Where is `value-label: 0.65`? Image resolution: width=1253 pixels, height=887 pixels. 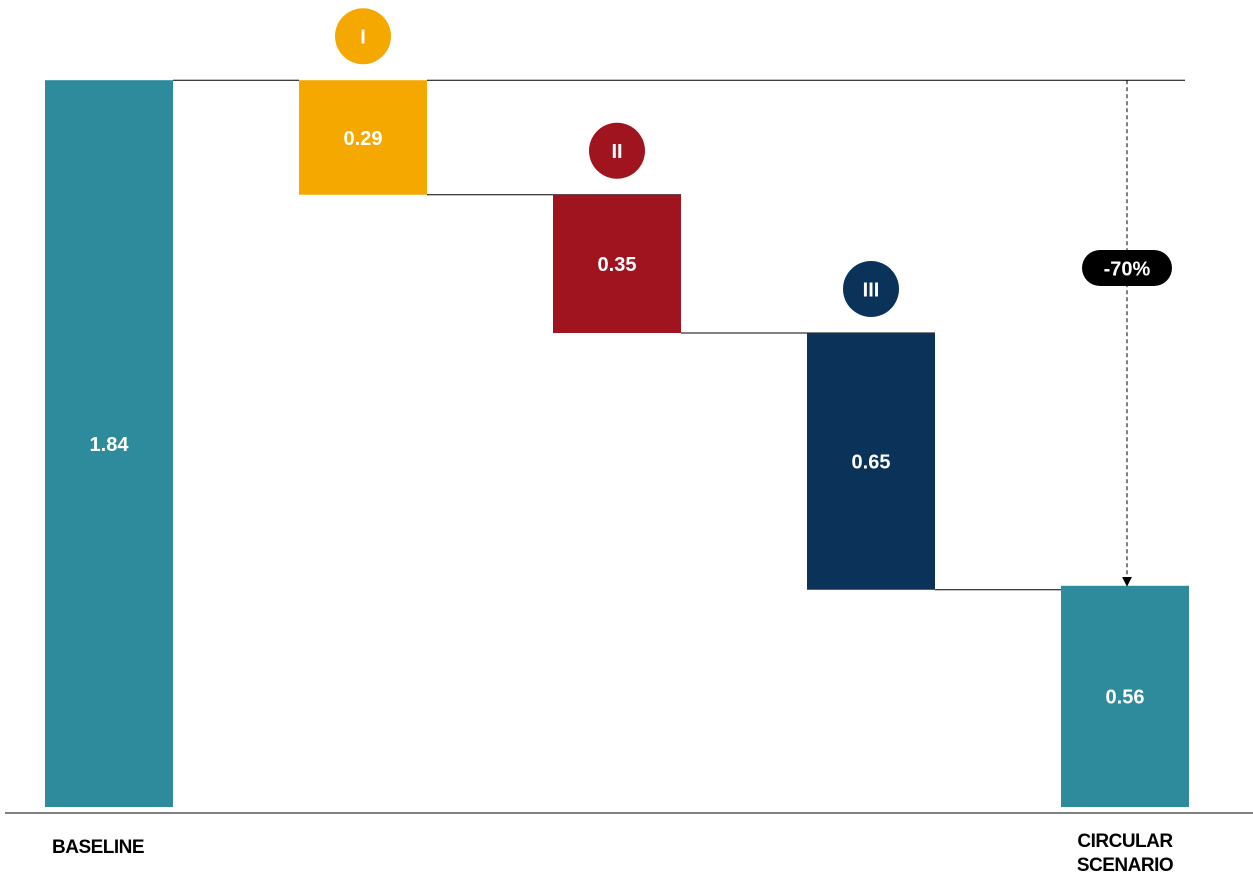
value-label: 0.65 is located at coordinates (871, 463).